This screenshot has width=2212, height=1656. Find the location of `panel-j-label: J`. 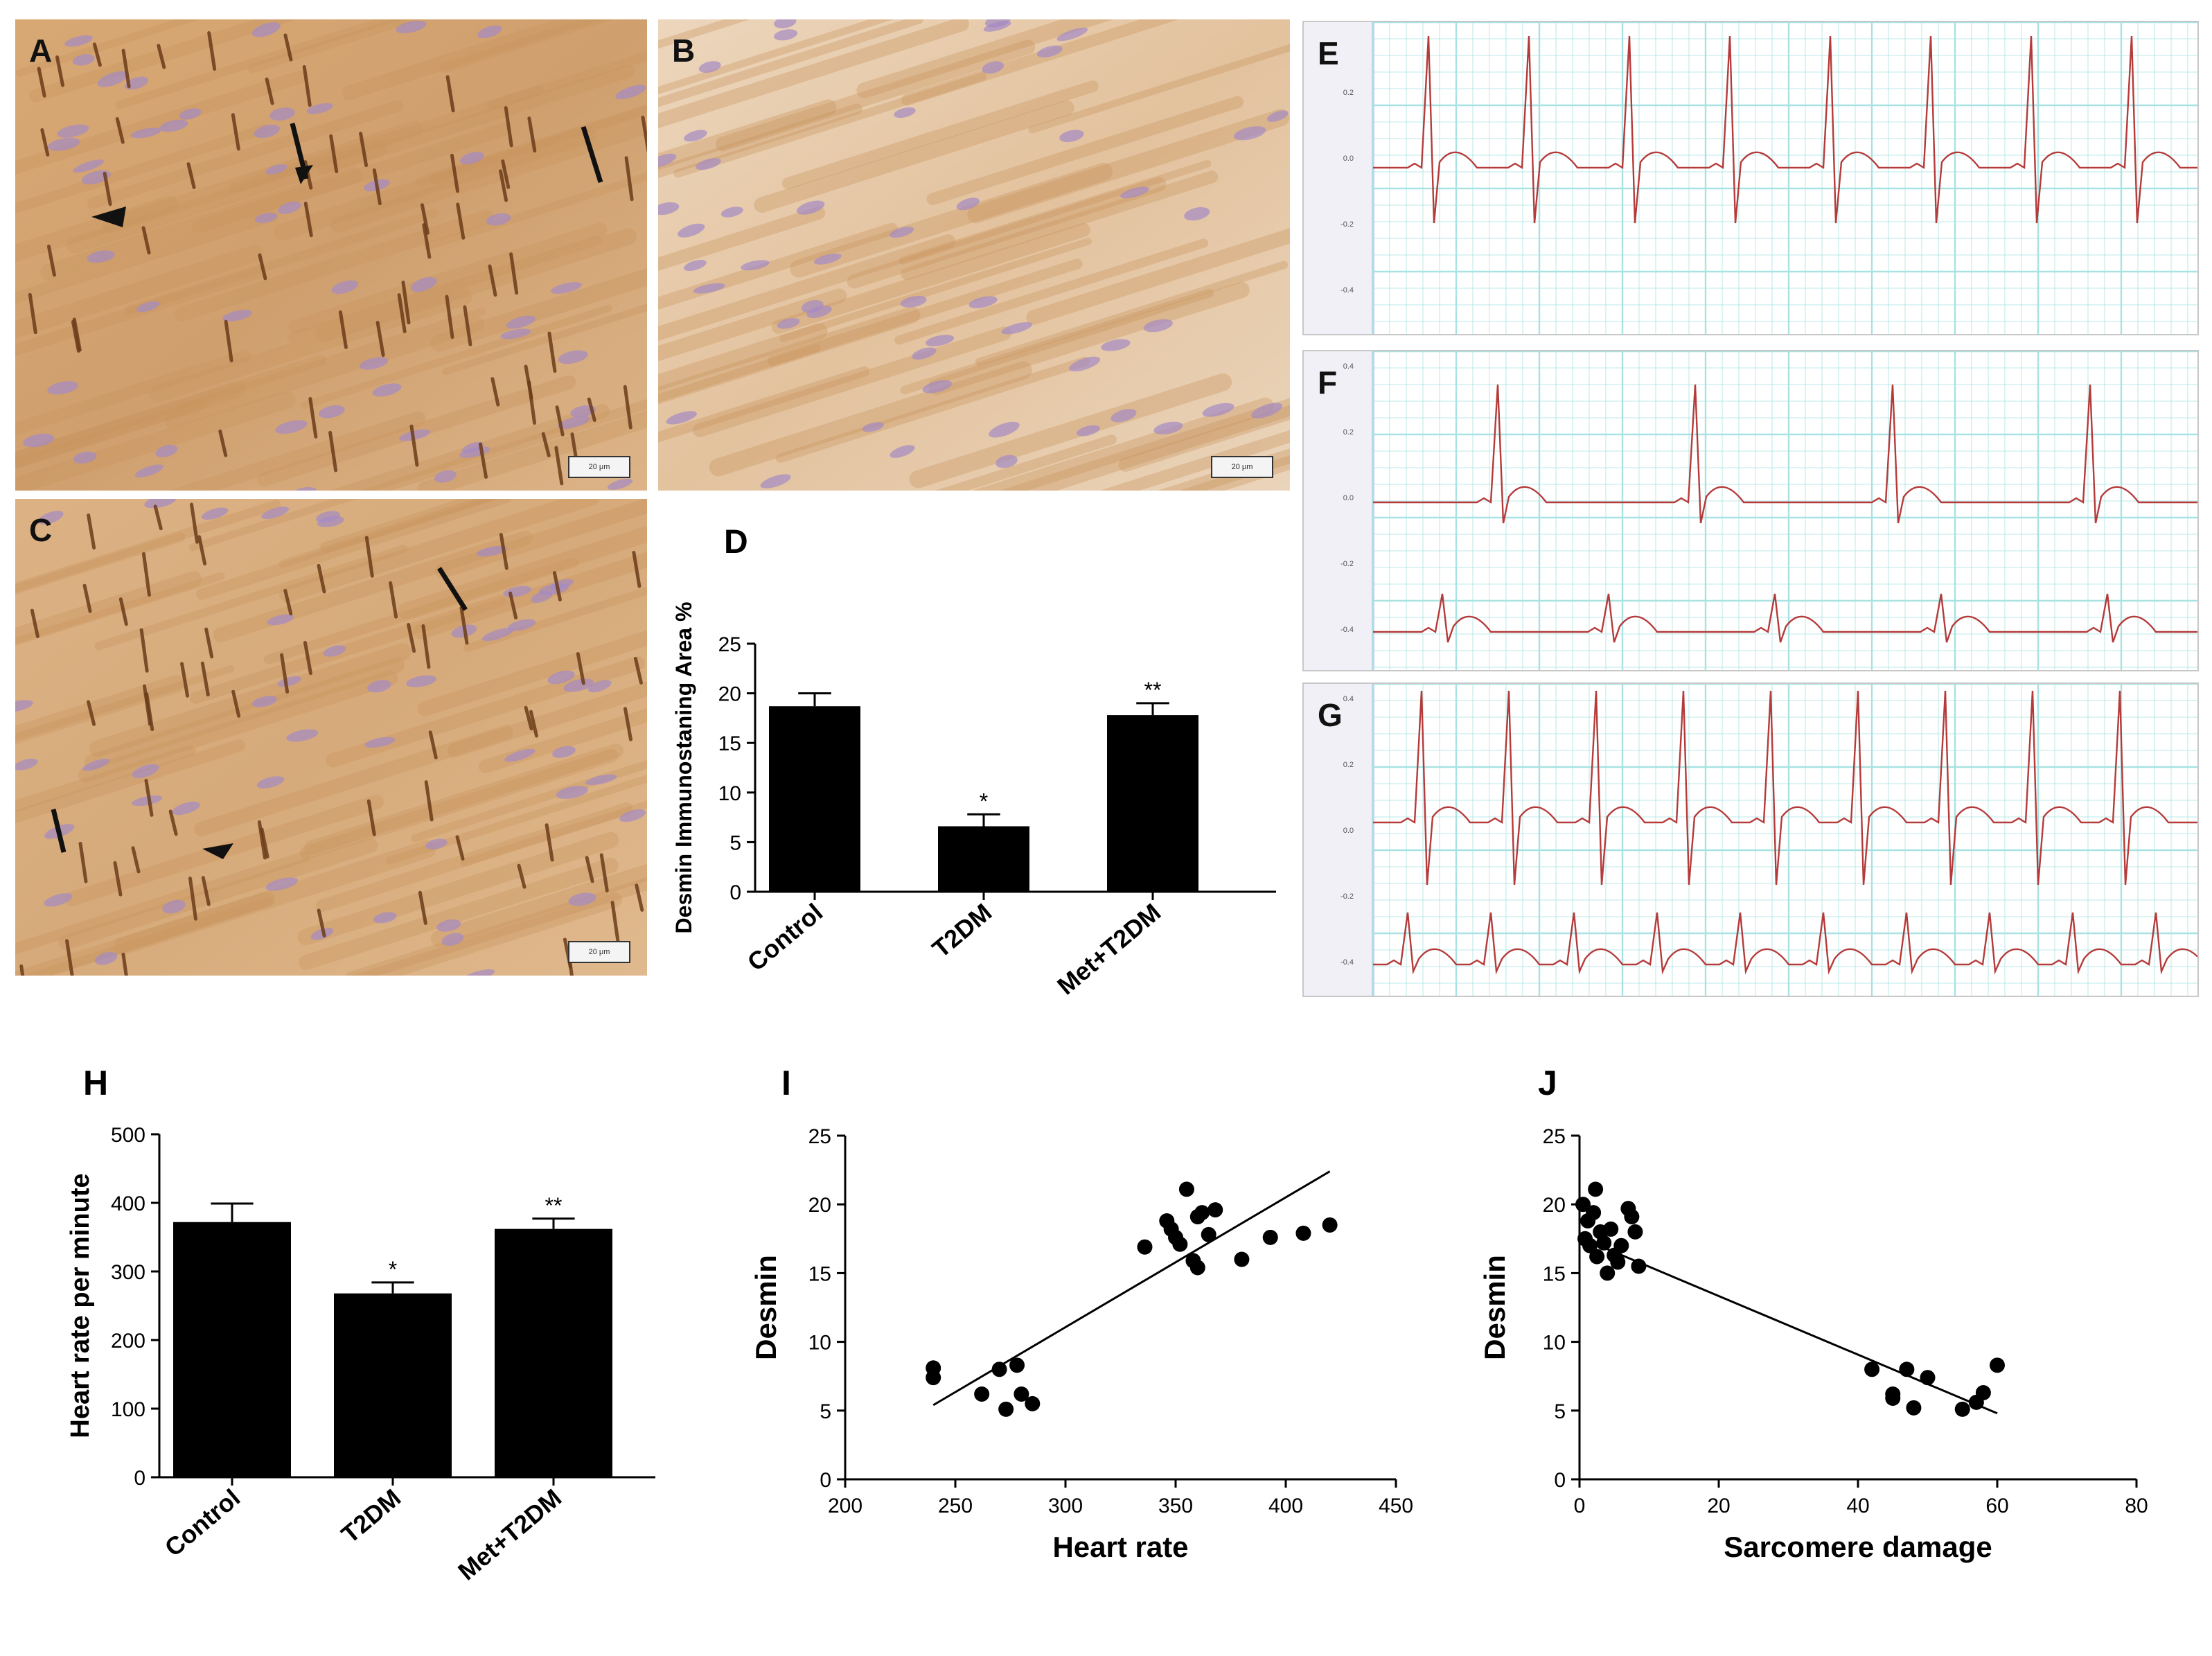

panel-j-label: J is located at coordinates (1548, 1083).